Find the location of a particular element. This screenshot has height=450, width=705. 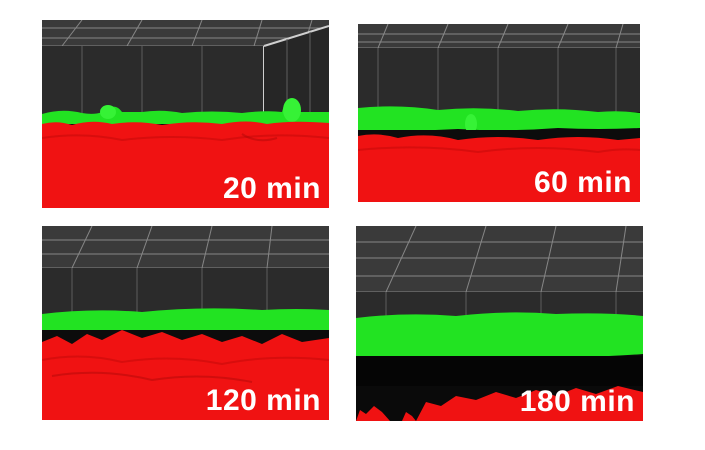

time-label: 120 min is located at coordinates (263, 400).